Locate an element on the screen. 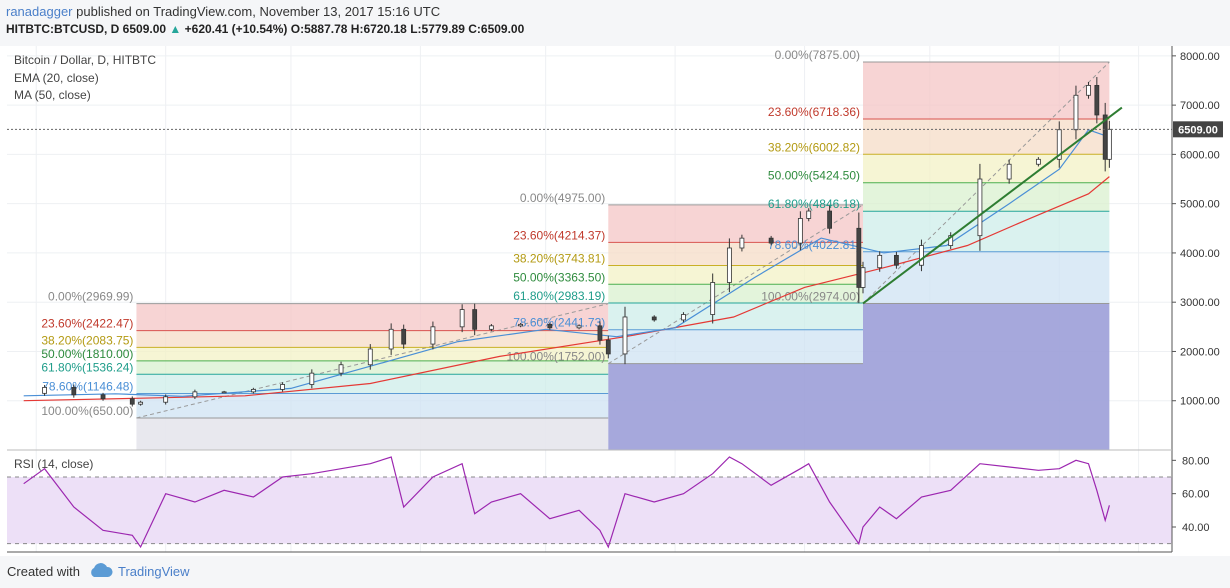 This screenshot has height=588, width=1230. fib-level-label: 50.00%(3363.50) is located at coordinates (559, 277).